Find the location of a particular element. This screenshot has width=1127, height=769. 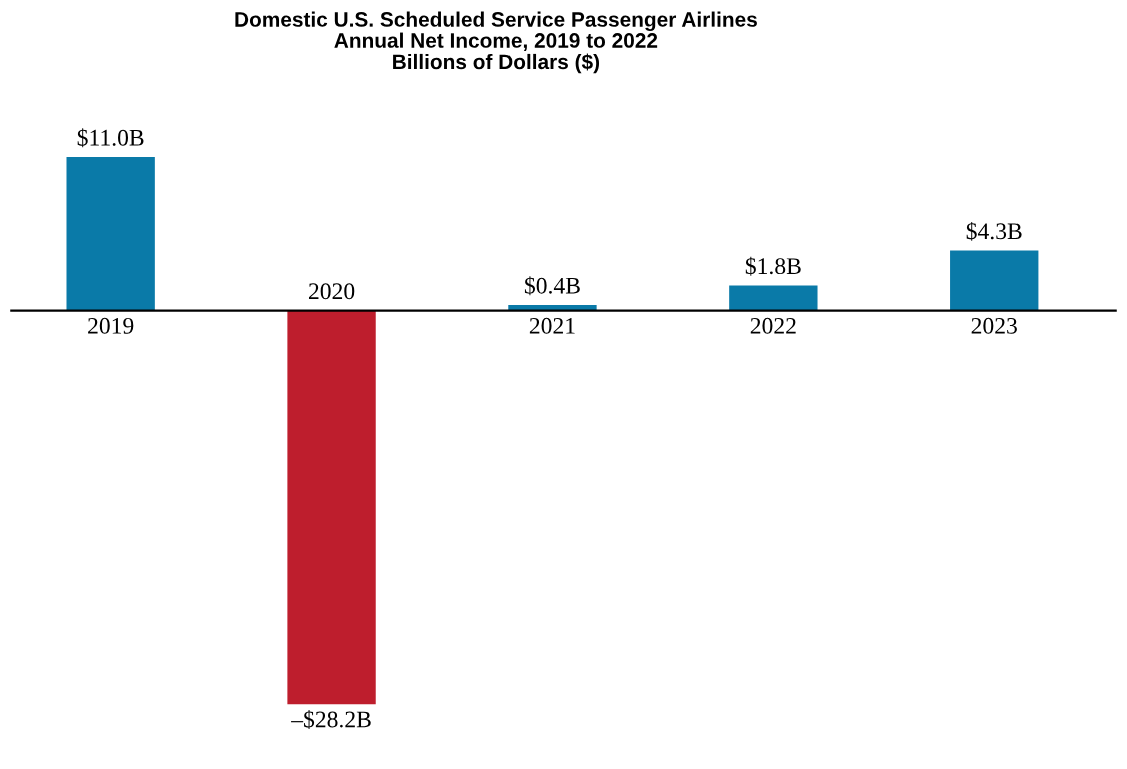

x-tick-label: 2023 is located at coordinates (994, 325).